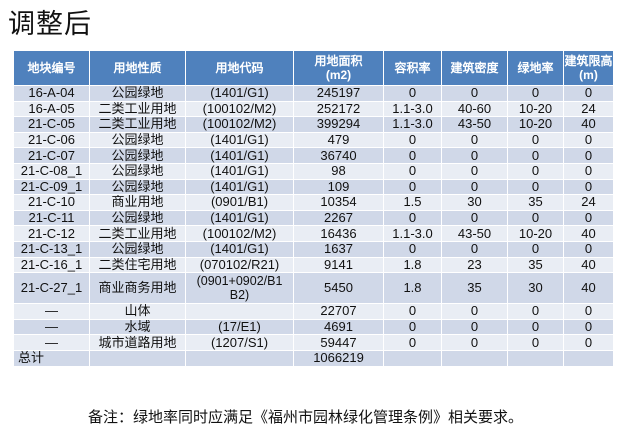 This screenshot has width=640, height=439. I want to click on cell-land-use: 二类工业用地, so click(137, 109).